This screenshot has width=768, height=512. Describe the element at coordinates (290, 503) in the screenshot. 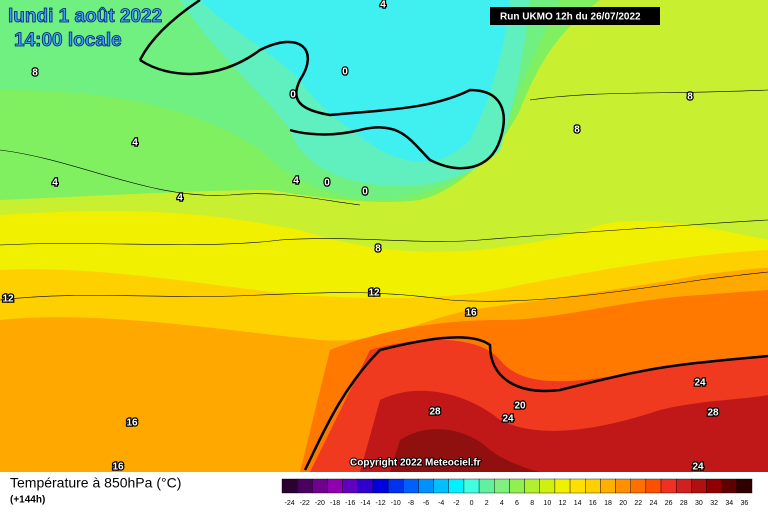

I see `colorbar-tick-label: -24` at that location.